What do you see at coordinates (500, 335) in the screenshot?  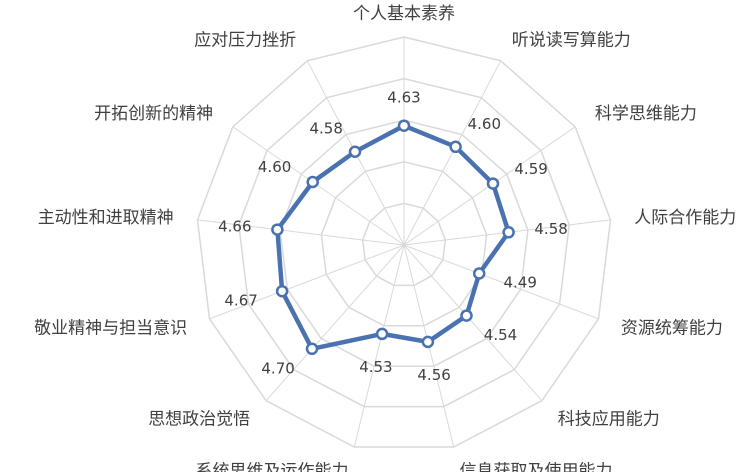 I see `data-label-5: 4.54` at bounding box center [500, 335].